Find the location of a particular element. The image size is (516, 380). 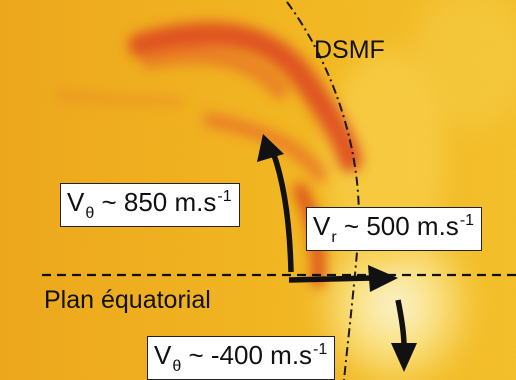

annotation-vtheta-850: Vθ ~ 850 m.s-1 is located at coordinates (150, 205).